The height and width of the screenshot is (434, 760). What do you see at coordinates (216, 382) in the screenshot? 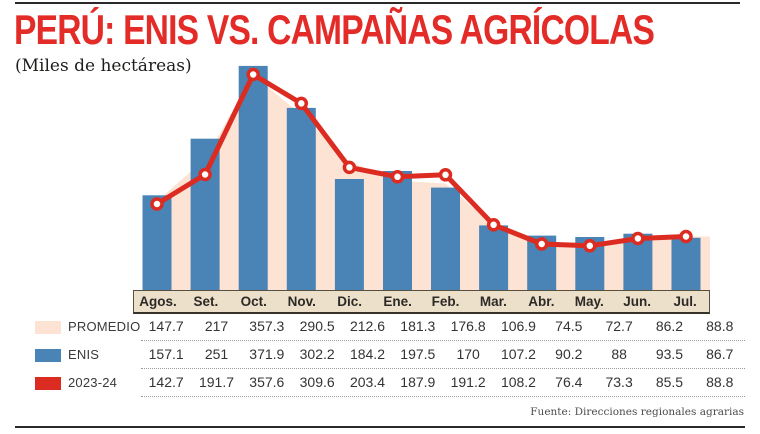
I see `table-value: 191.7` at bounding box center [216, 382].